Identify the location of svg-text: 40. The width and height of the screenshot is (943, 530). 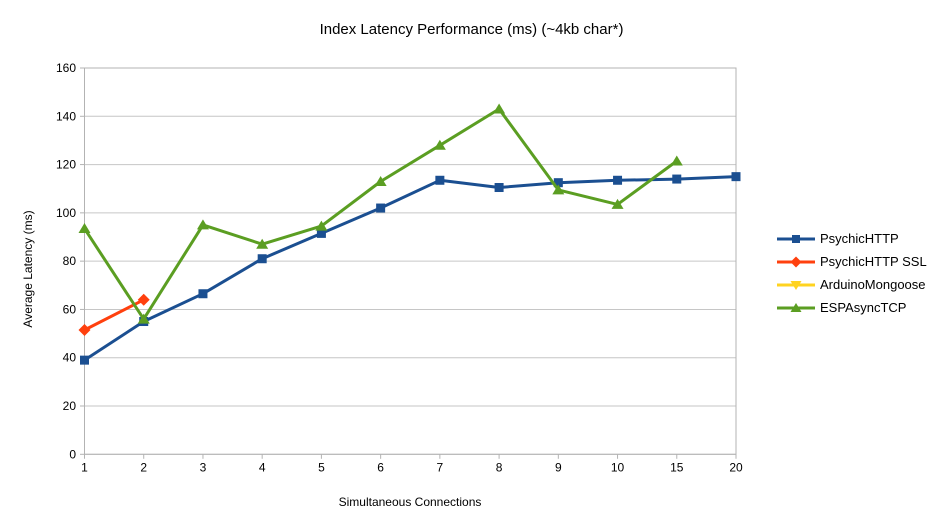
(70, 358).